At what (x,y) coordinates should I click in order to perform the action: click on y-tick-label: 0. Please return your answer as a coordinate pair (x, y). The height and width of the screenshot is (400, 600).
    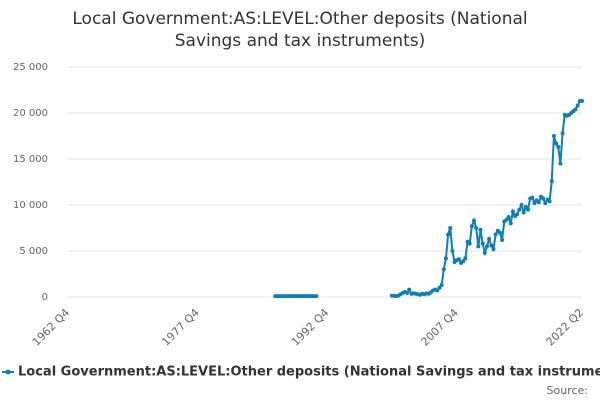
    Looking at the image, I should click on (45, 297).